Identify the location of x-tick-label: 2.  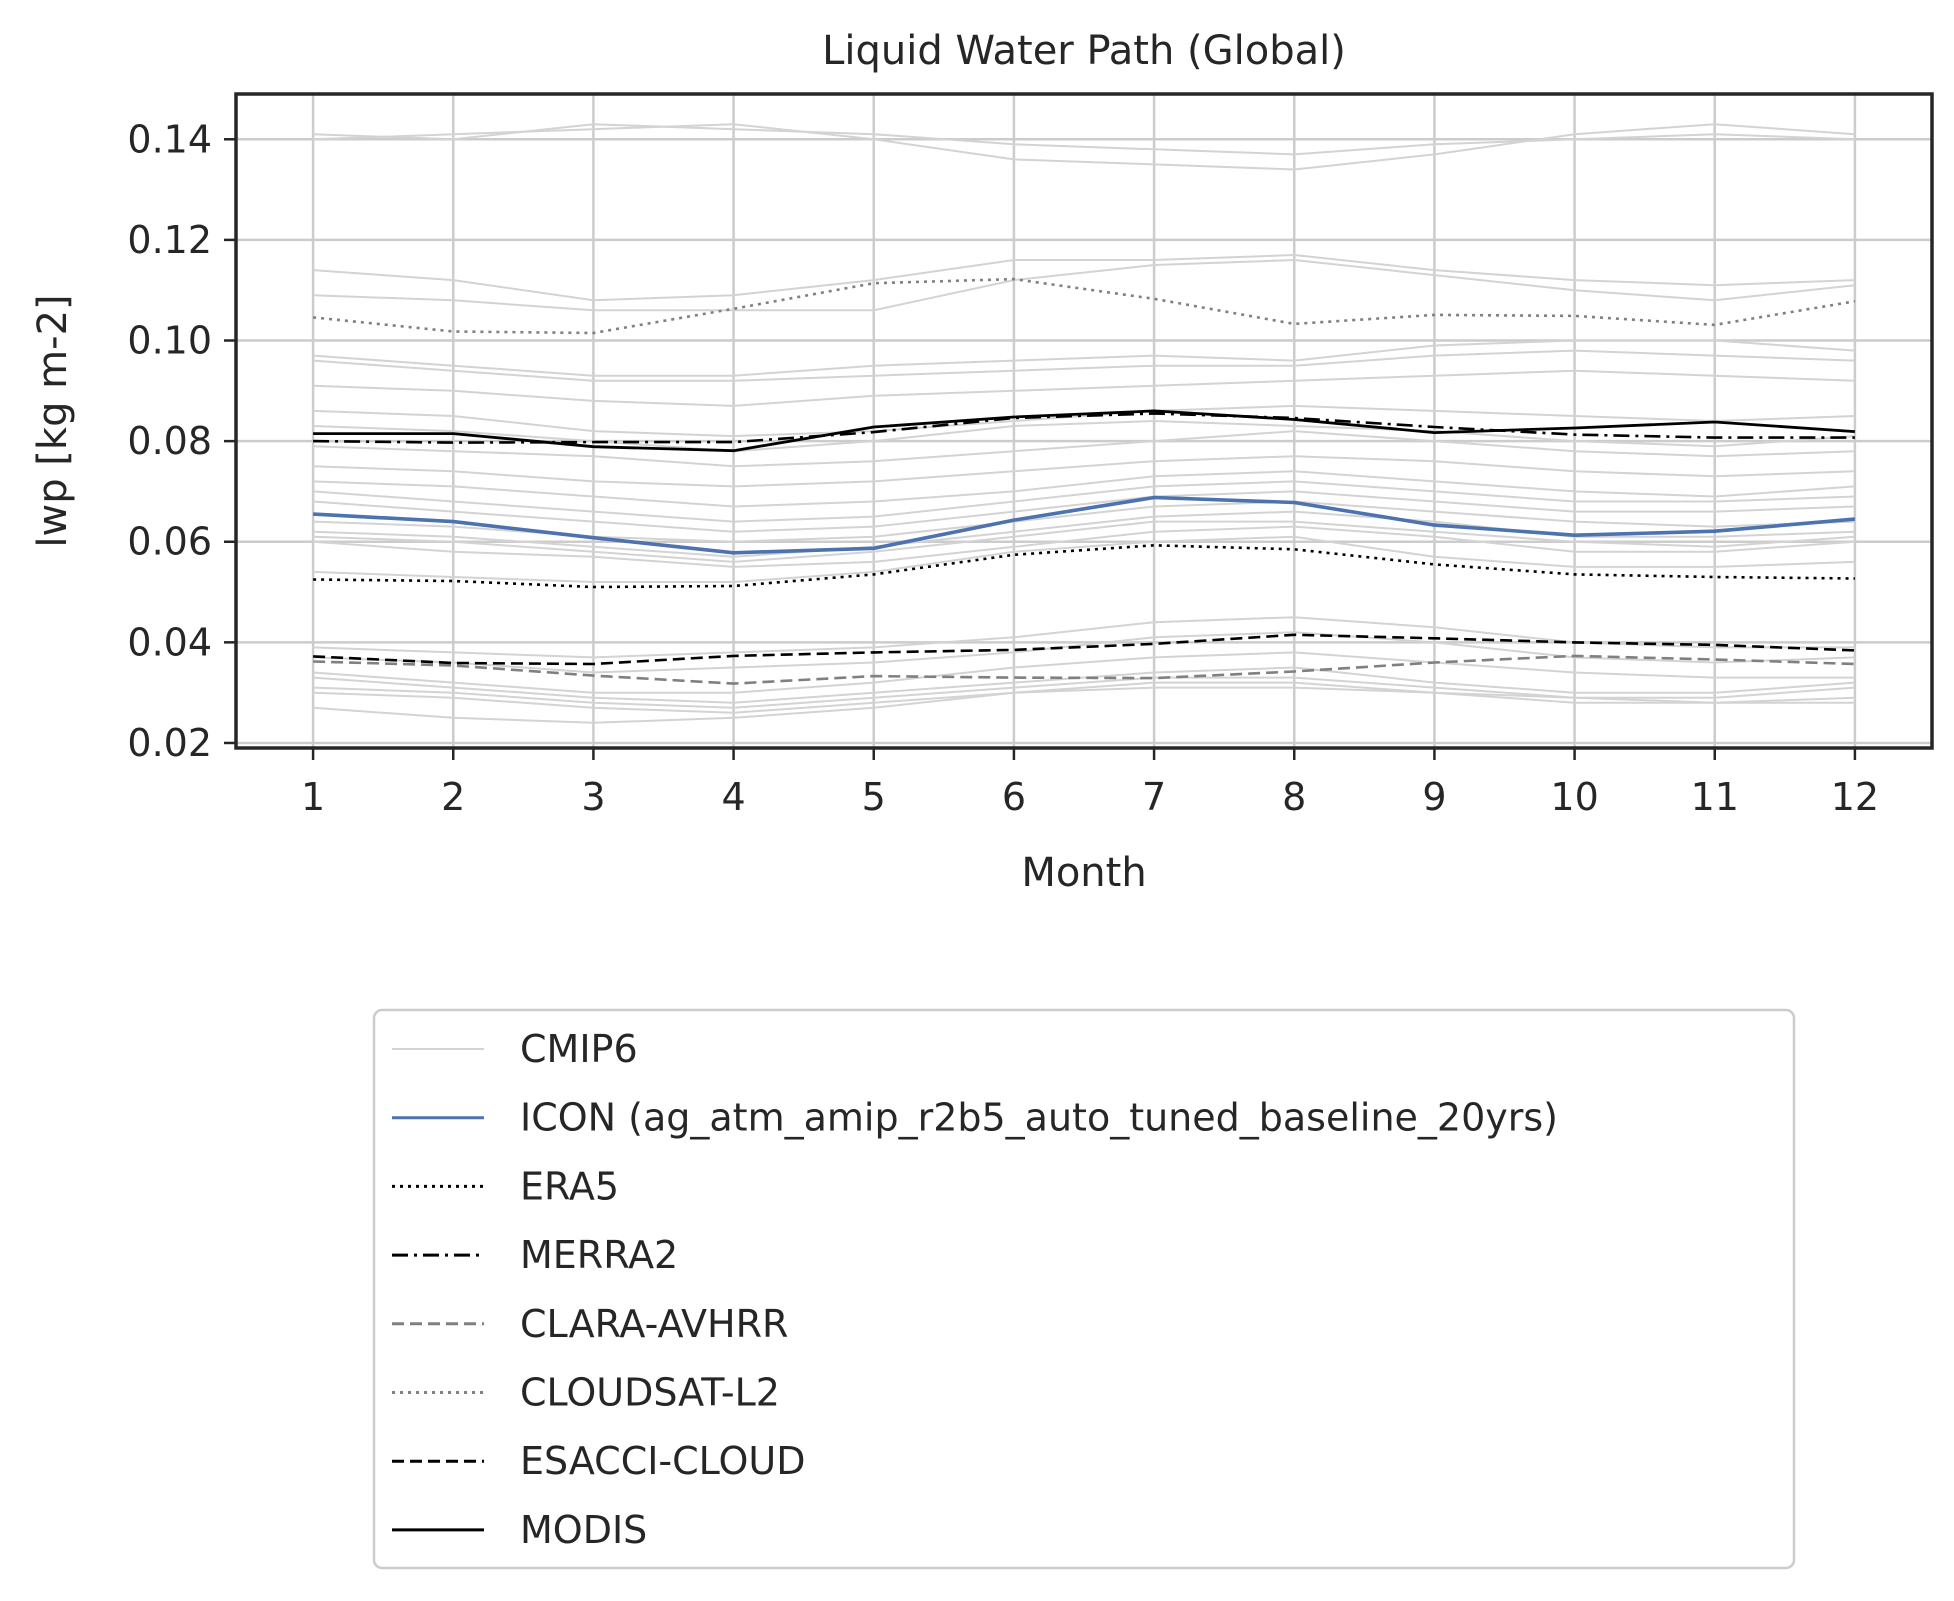
(453, 797).